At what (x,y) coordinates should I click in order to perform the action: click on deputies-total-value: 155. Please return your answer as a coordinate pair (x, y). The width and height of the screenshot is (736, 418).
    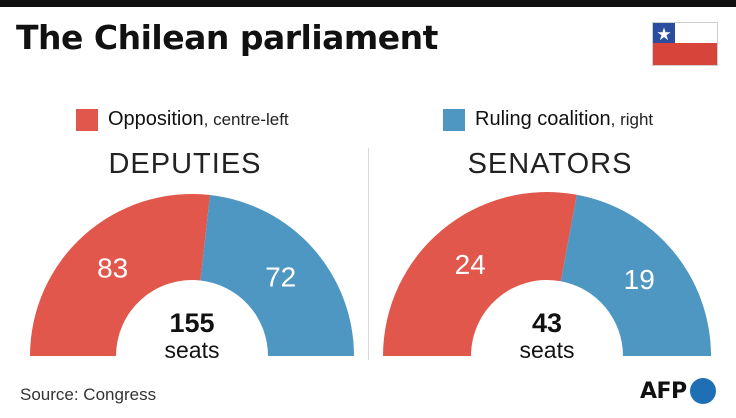
    Looking at the image, I should click on (191, 323).